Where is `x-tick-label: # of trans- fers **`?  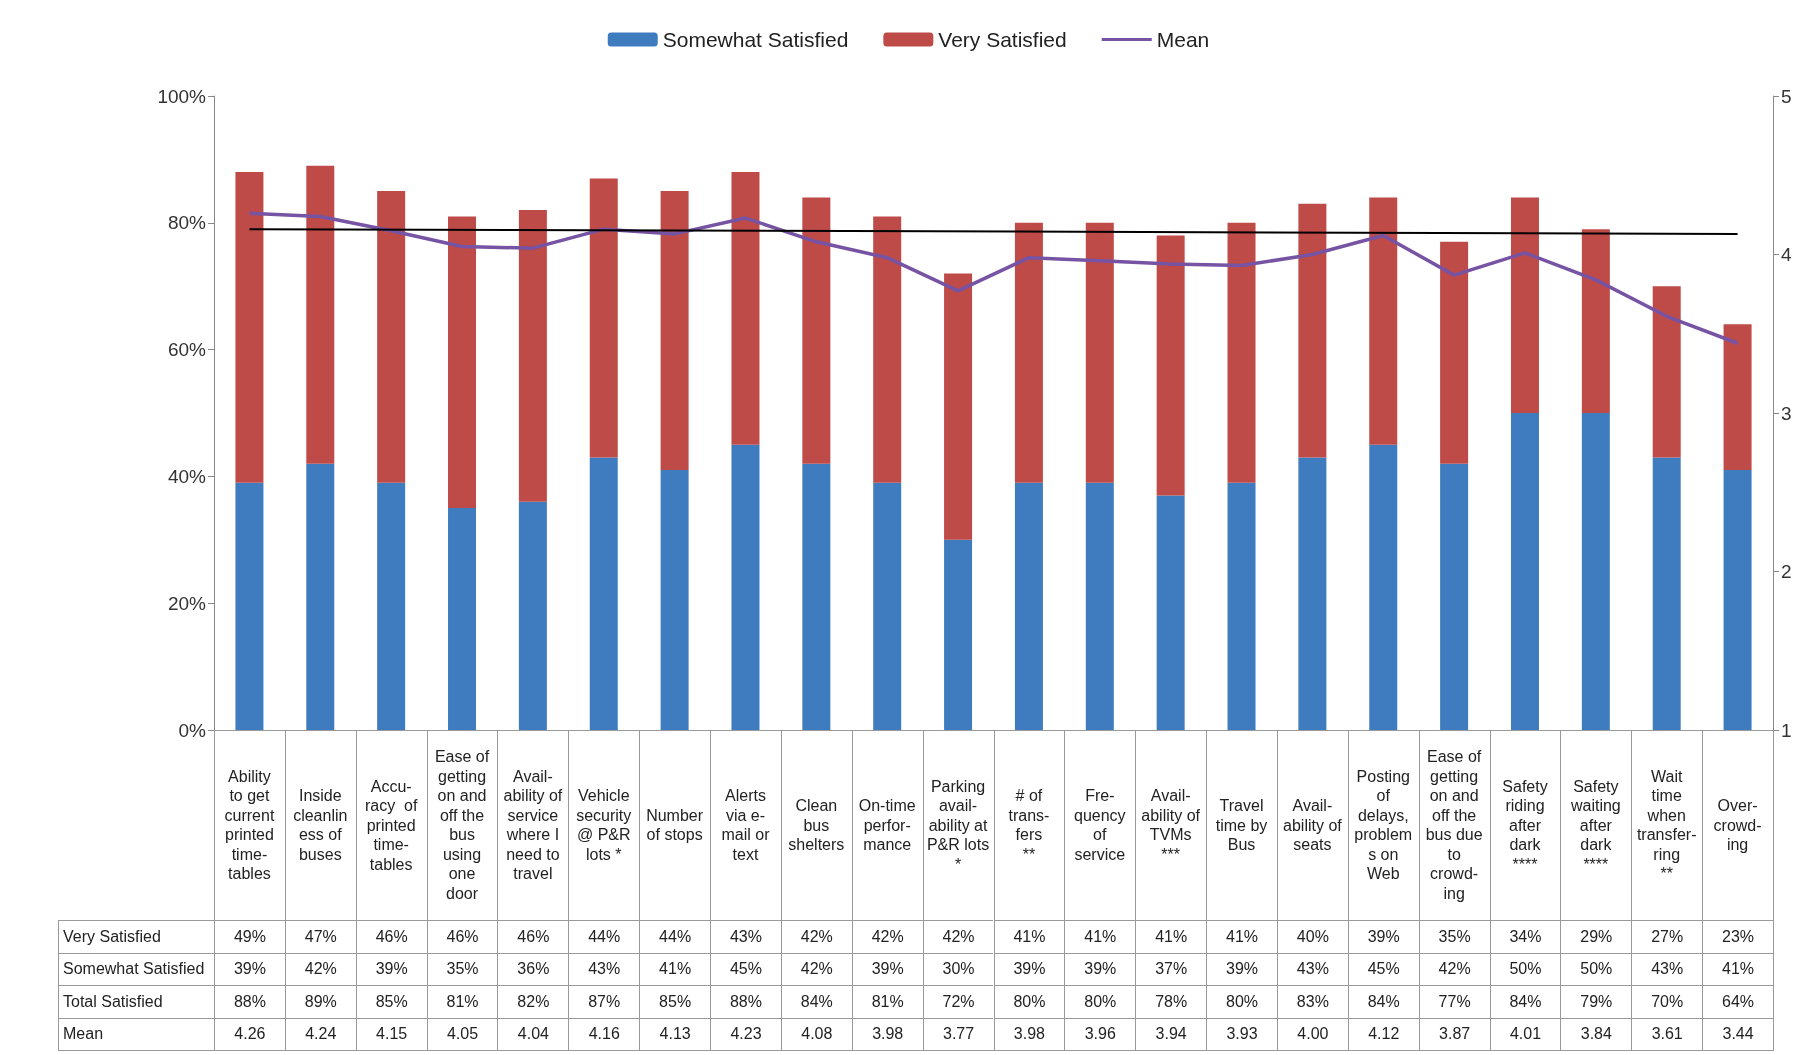 x-tick-label: # of trans- fers ** is located at coordinates (1029, 825).